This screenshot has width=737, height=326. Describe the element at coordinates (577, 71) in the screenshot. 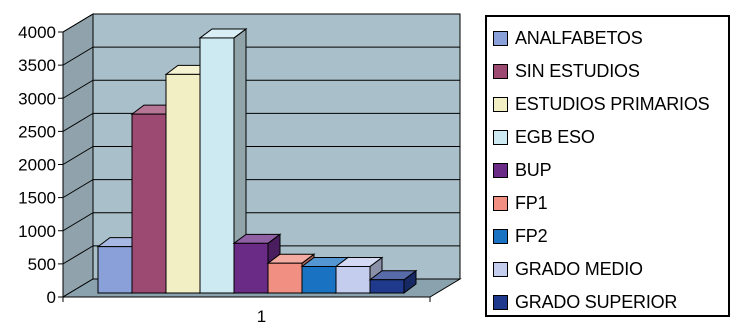

I see `legend-label: SIN ESTUDIOS` at that location.